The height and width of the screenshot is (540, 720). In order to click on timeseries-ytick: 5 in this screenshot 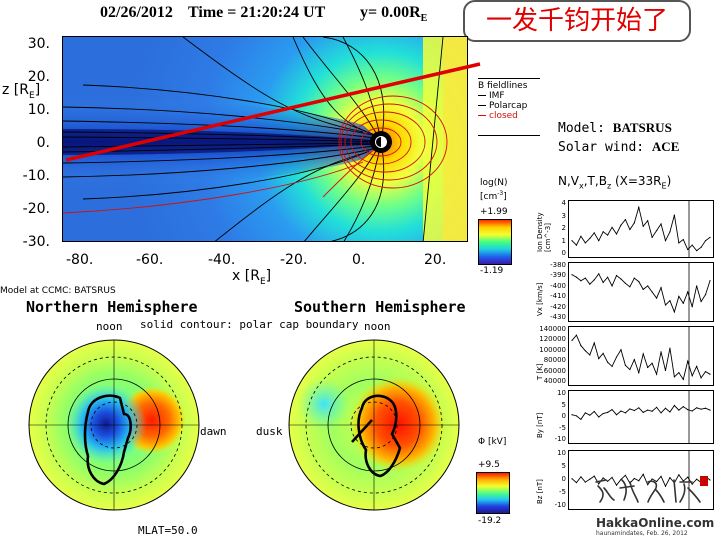, I will do `click(563, 404)`.